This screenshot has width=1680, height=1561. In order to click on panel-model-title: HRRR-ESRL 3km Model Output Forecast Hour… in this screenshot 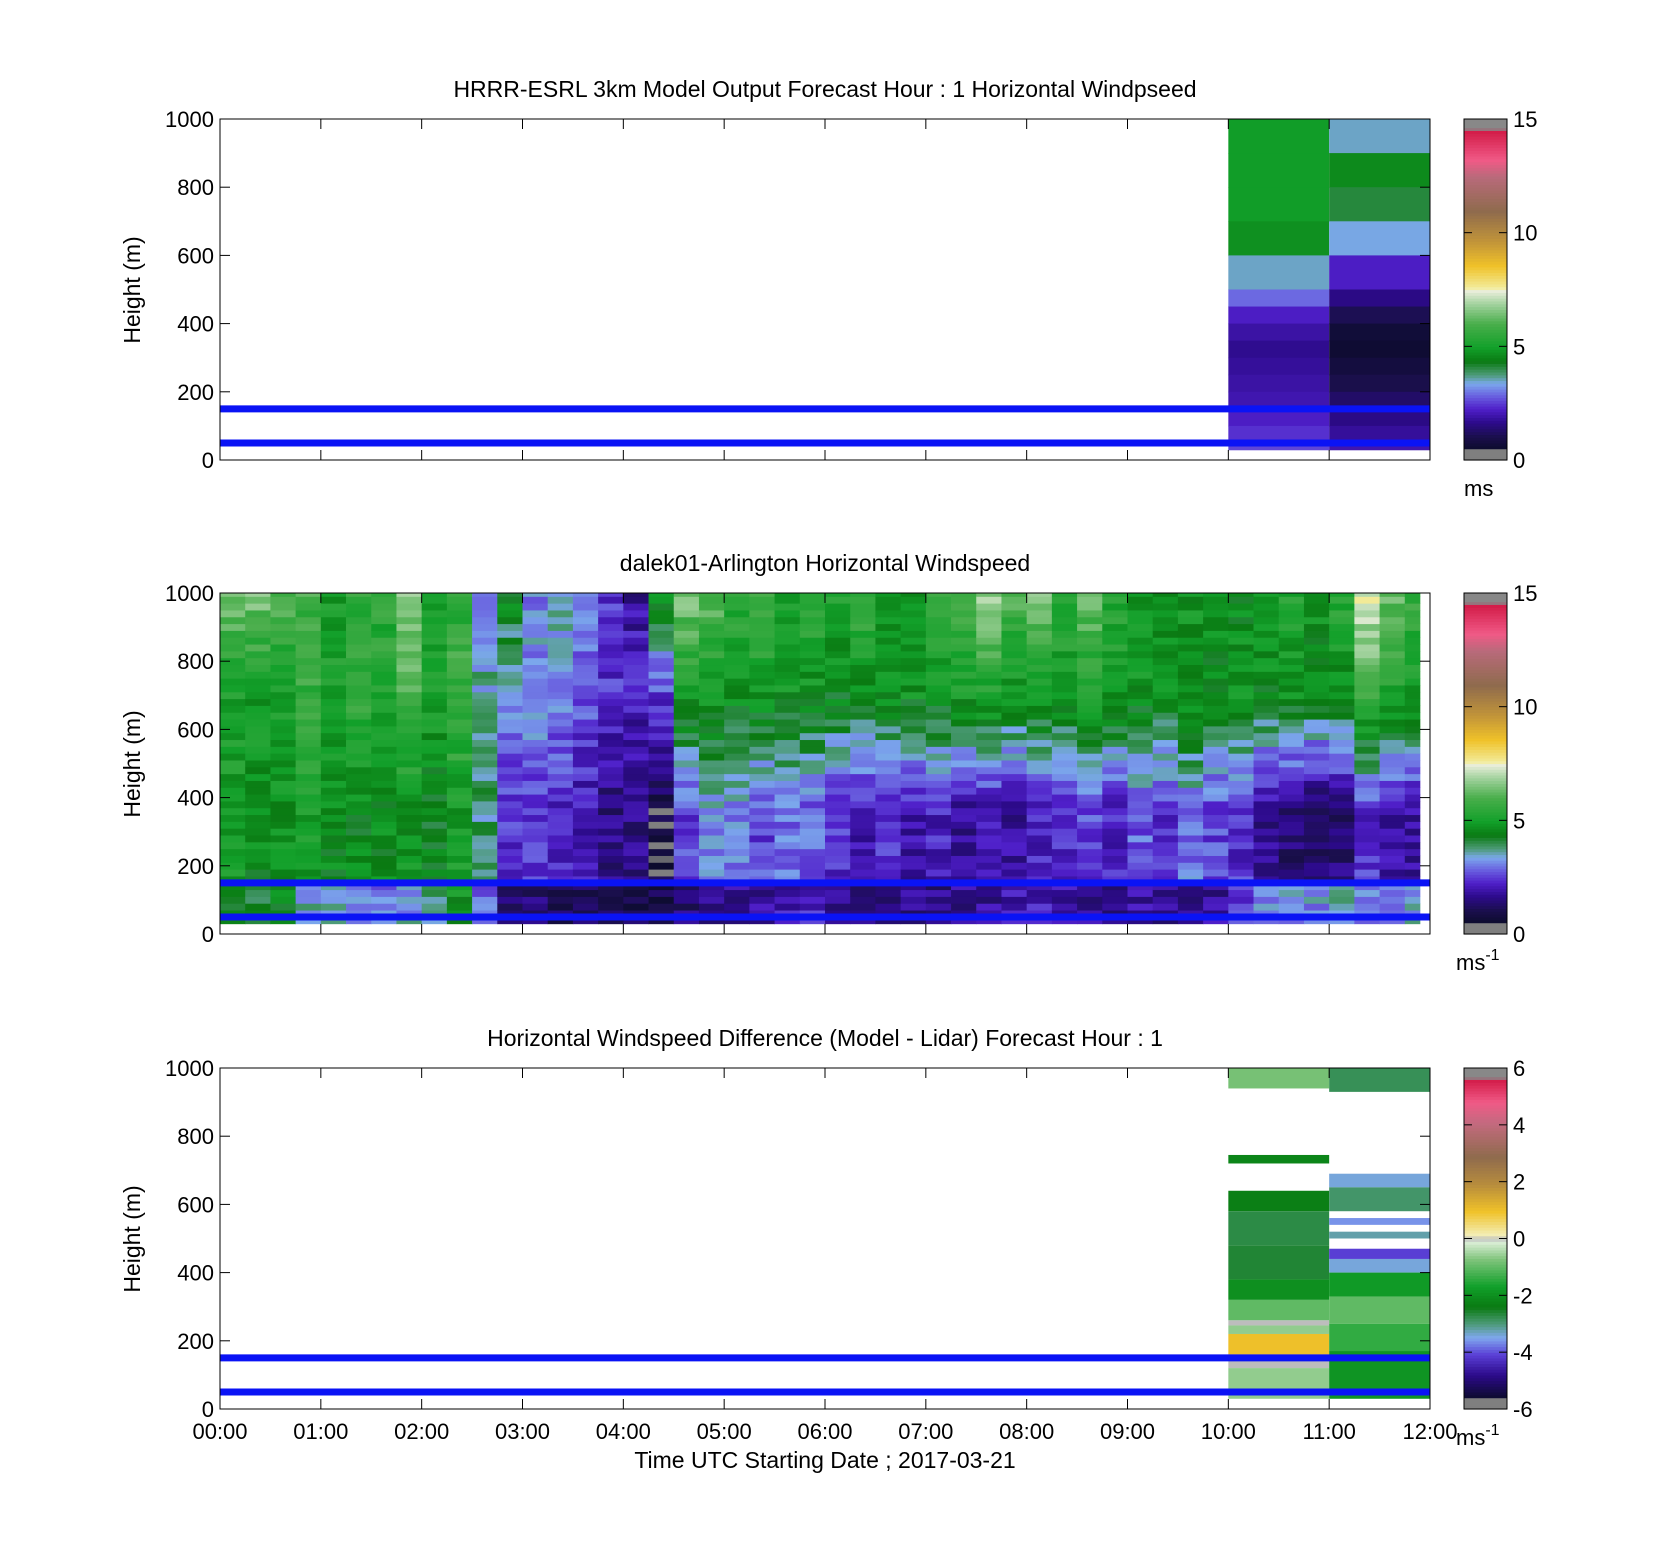, I will do `click(824, 89)`.